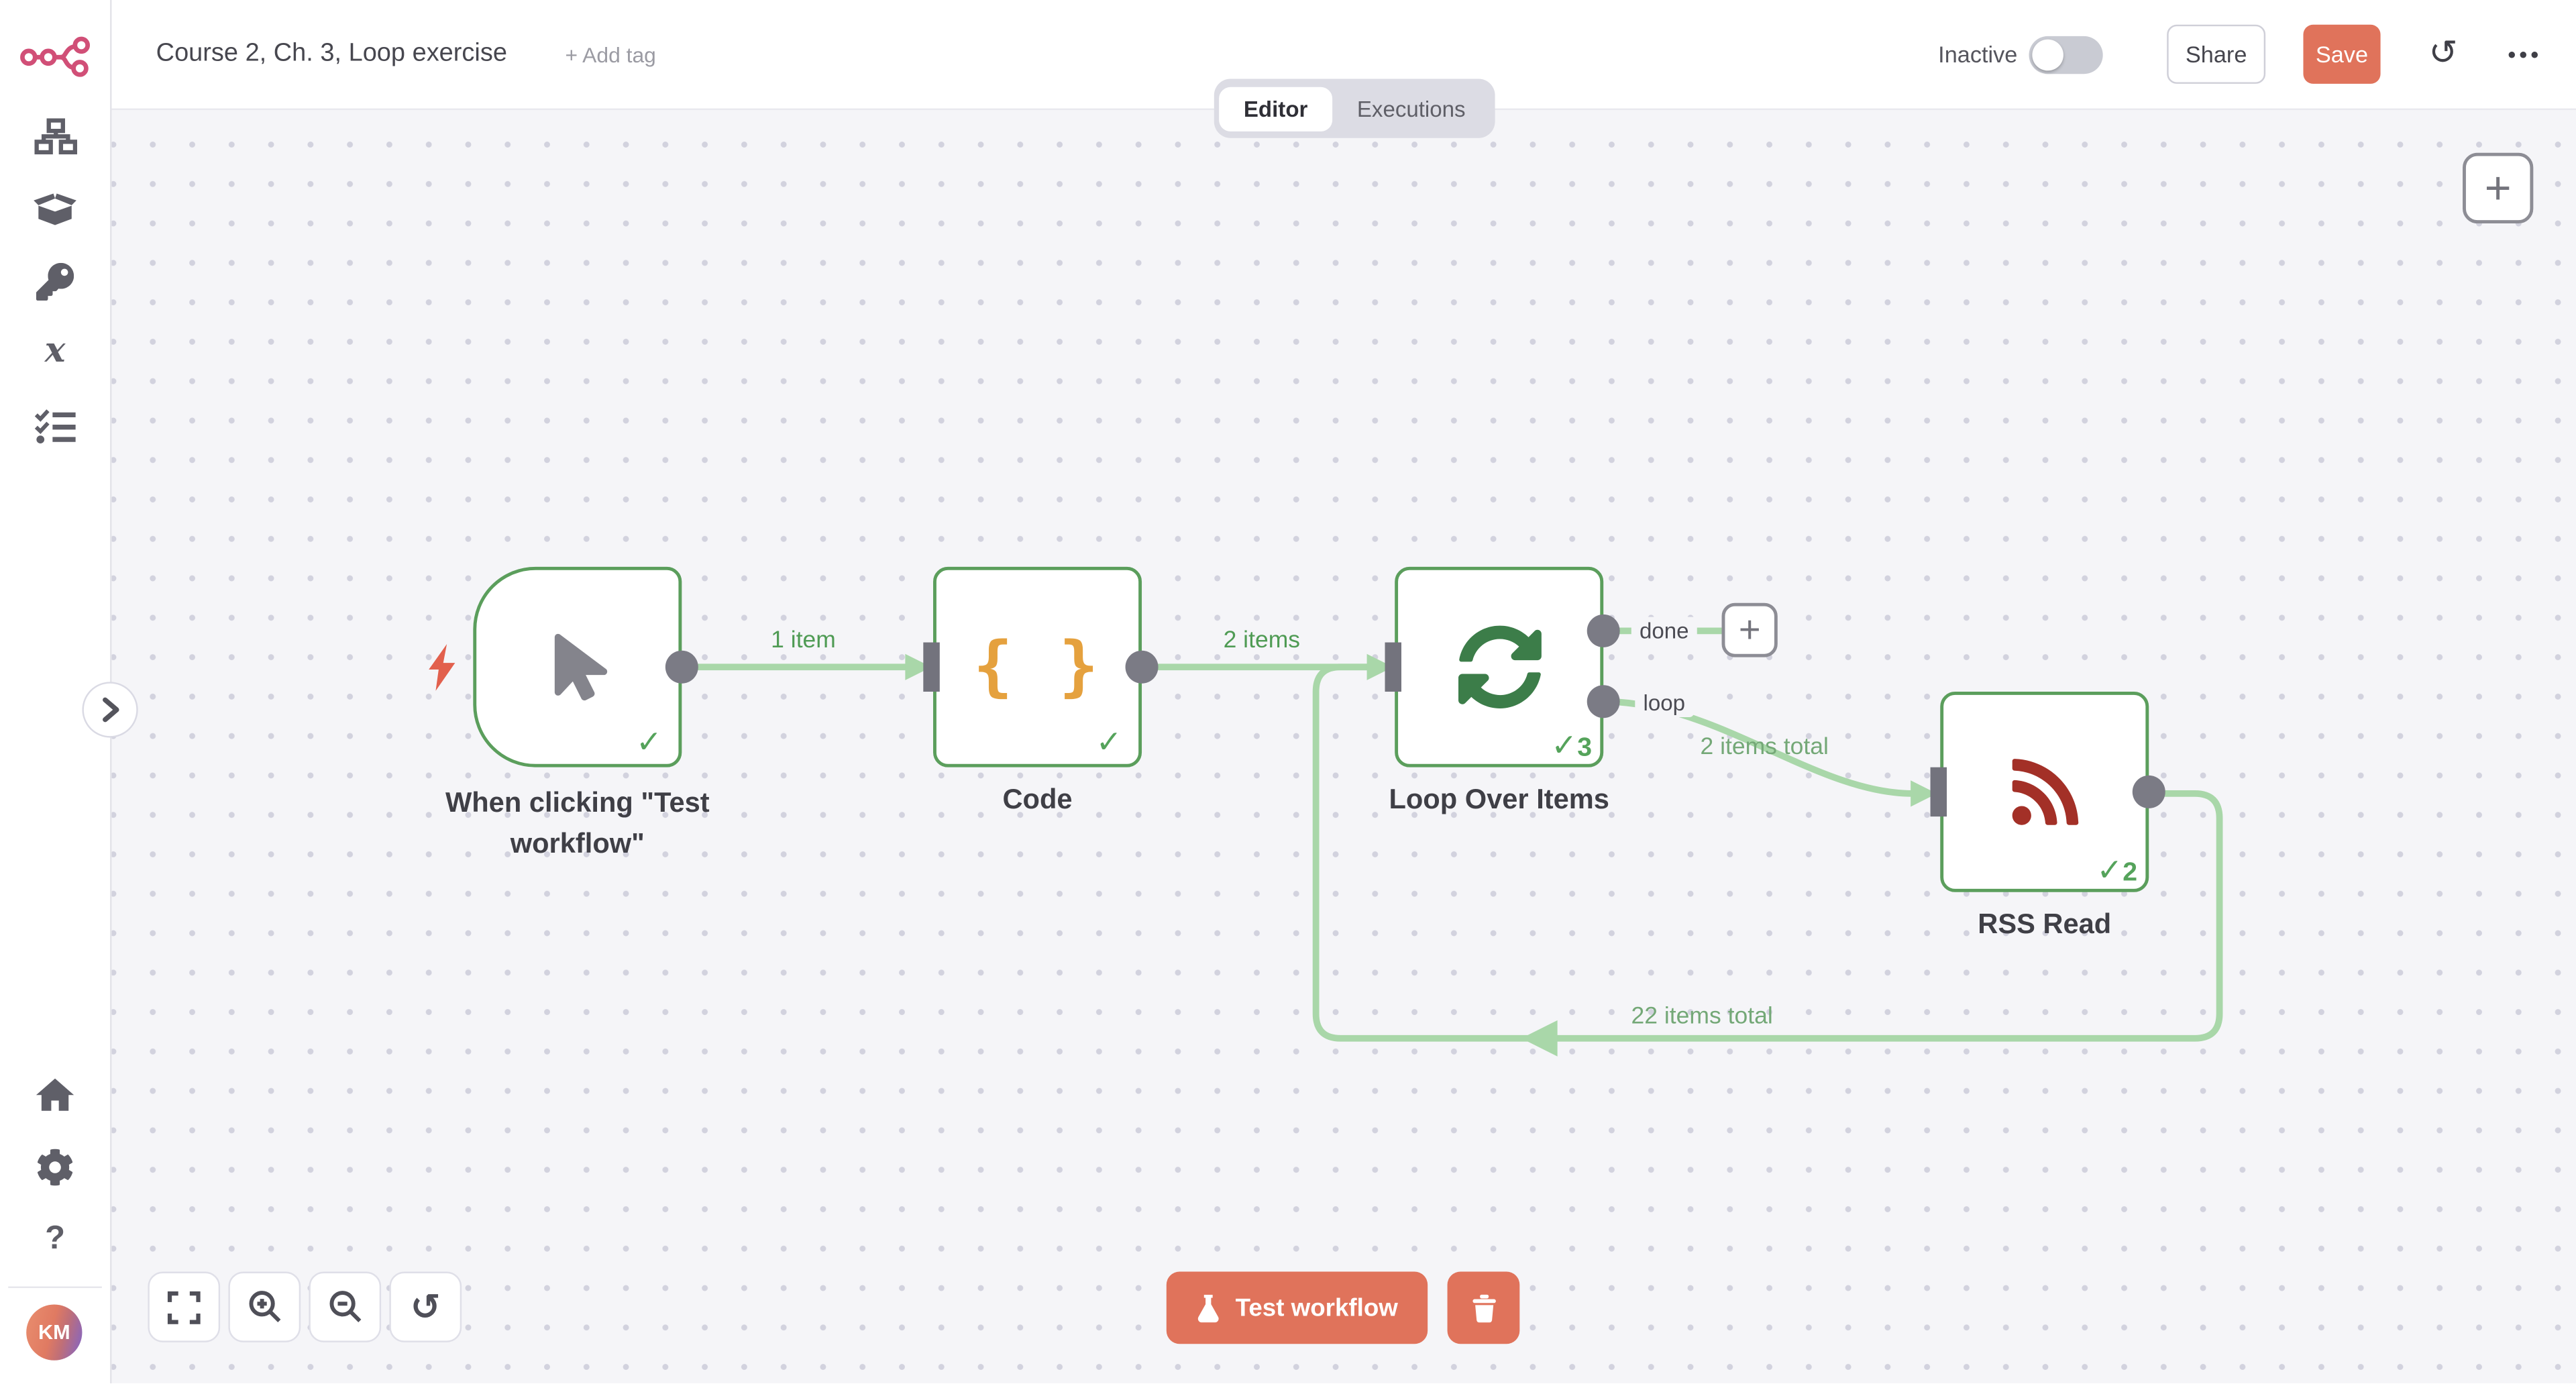  I want to click on gear-icon, so click(55, 1167).